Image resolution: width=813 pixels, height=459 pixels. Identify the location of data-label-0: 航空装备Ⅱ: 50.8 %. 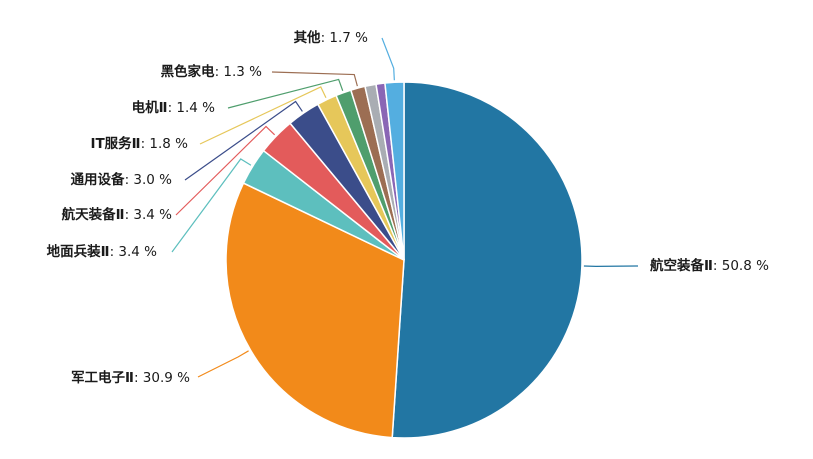
(709, 265).